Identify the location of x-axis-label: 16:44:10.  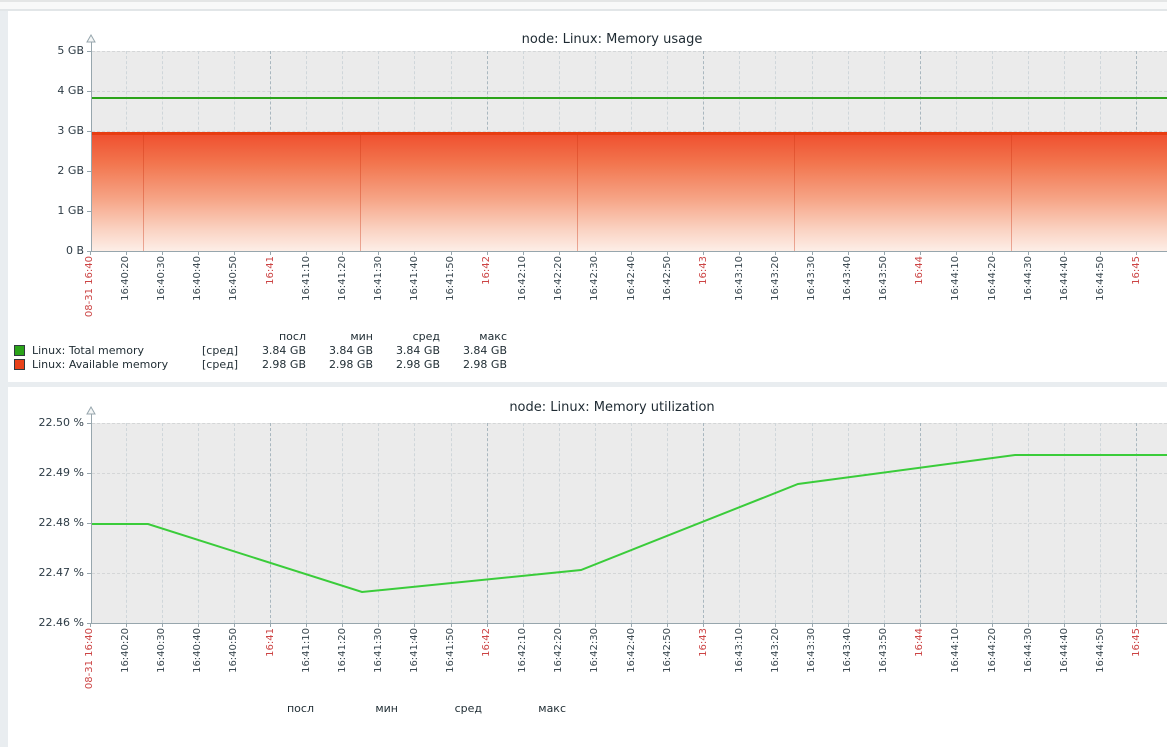
(955, 278).